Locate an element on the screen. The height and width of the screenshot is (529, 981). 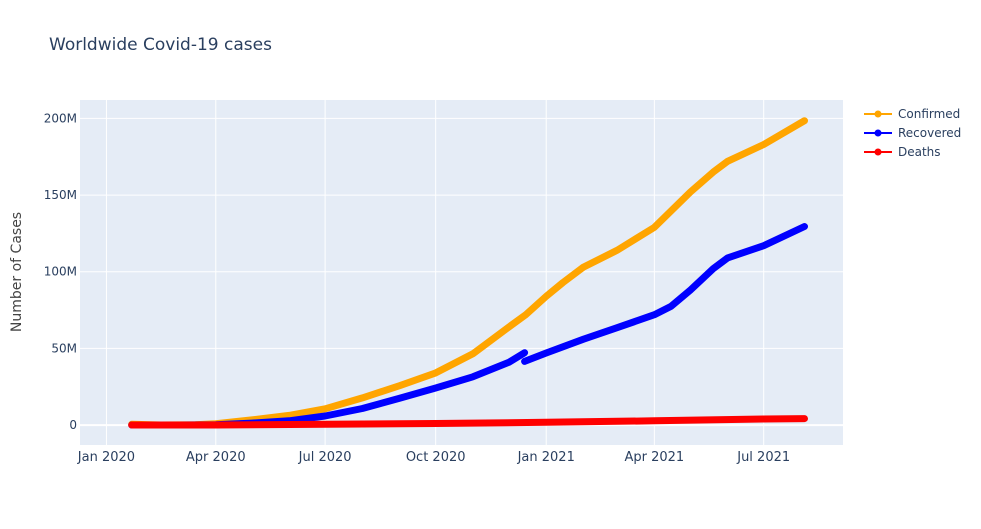
x-tick-label: Apr 2021 is located at coordinates (654, 457).